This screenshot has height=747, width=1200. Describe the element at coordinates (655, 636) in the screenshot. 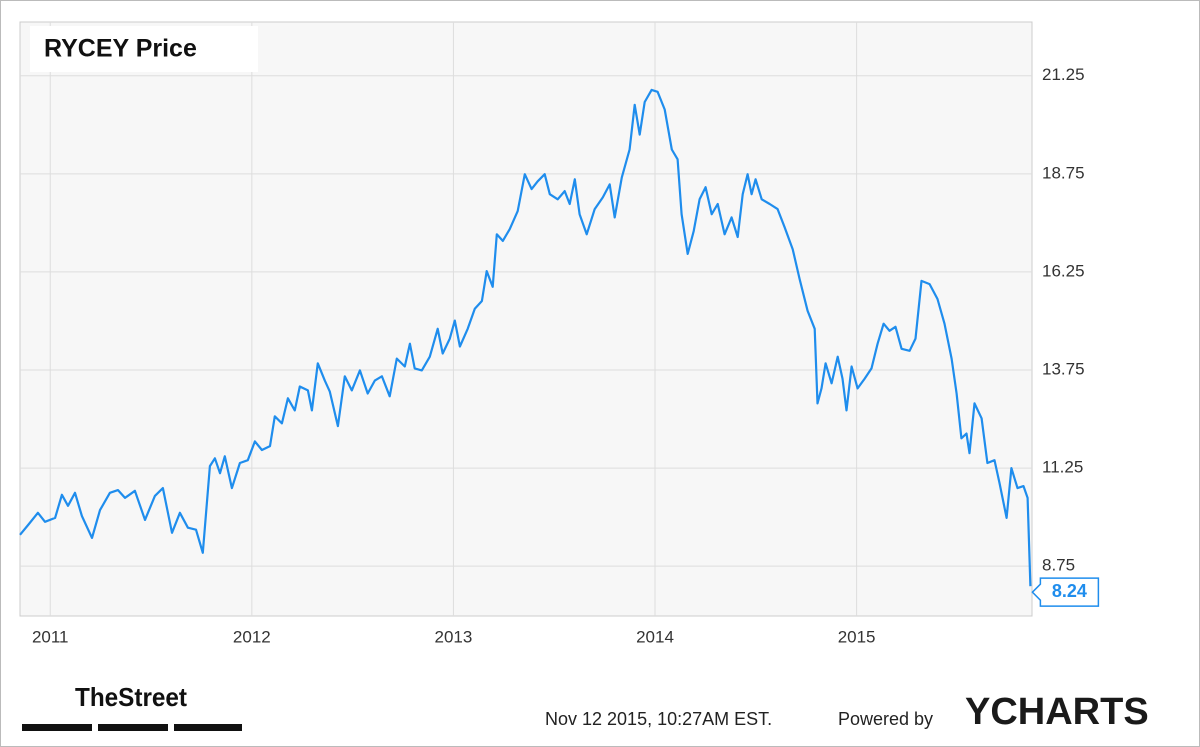

I see `x-tick-label: 2014` at that location.